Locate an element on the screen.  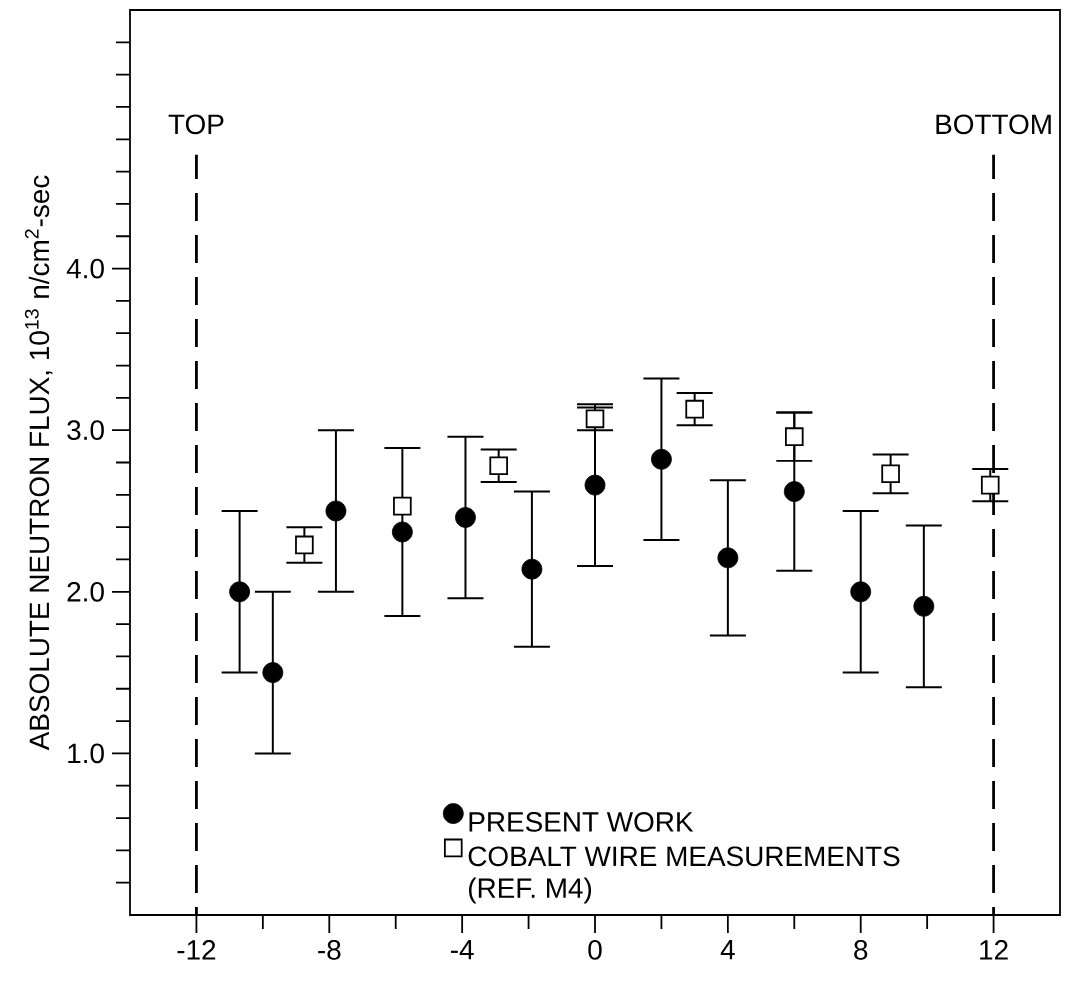
y-axis-title: ABSOLUTE NEUTRON FLUX, 10$^{13}$ n/cm$^{2}$-sec is located at coordinates (38, 463).